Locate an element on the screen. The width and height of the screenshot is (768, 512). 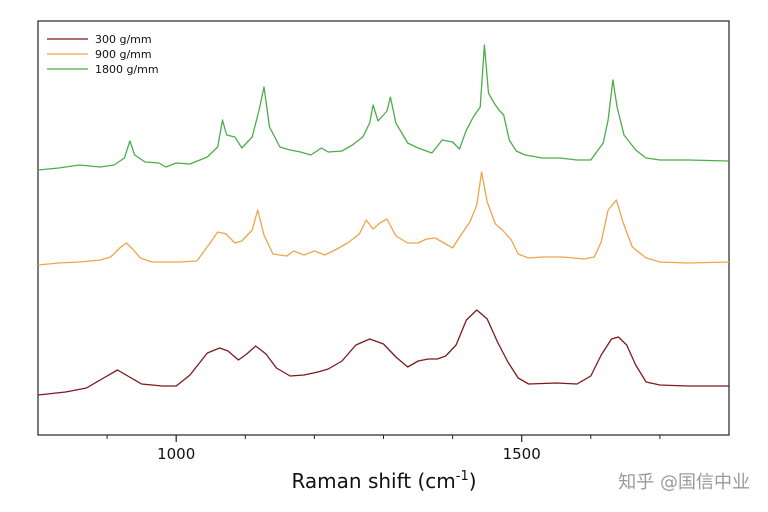
x-axis-label-close: ) is located at coordinates (473, 481).